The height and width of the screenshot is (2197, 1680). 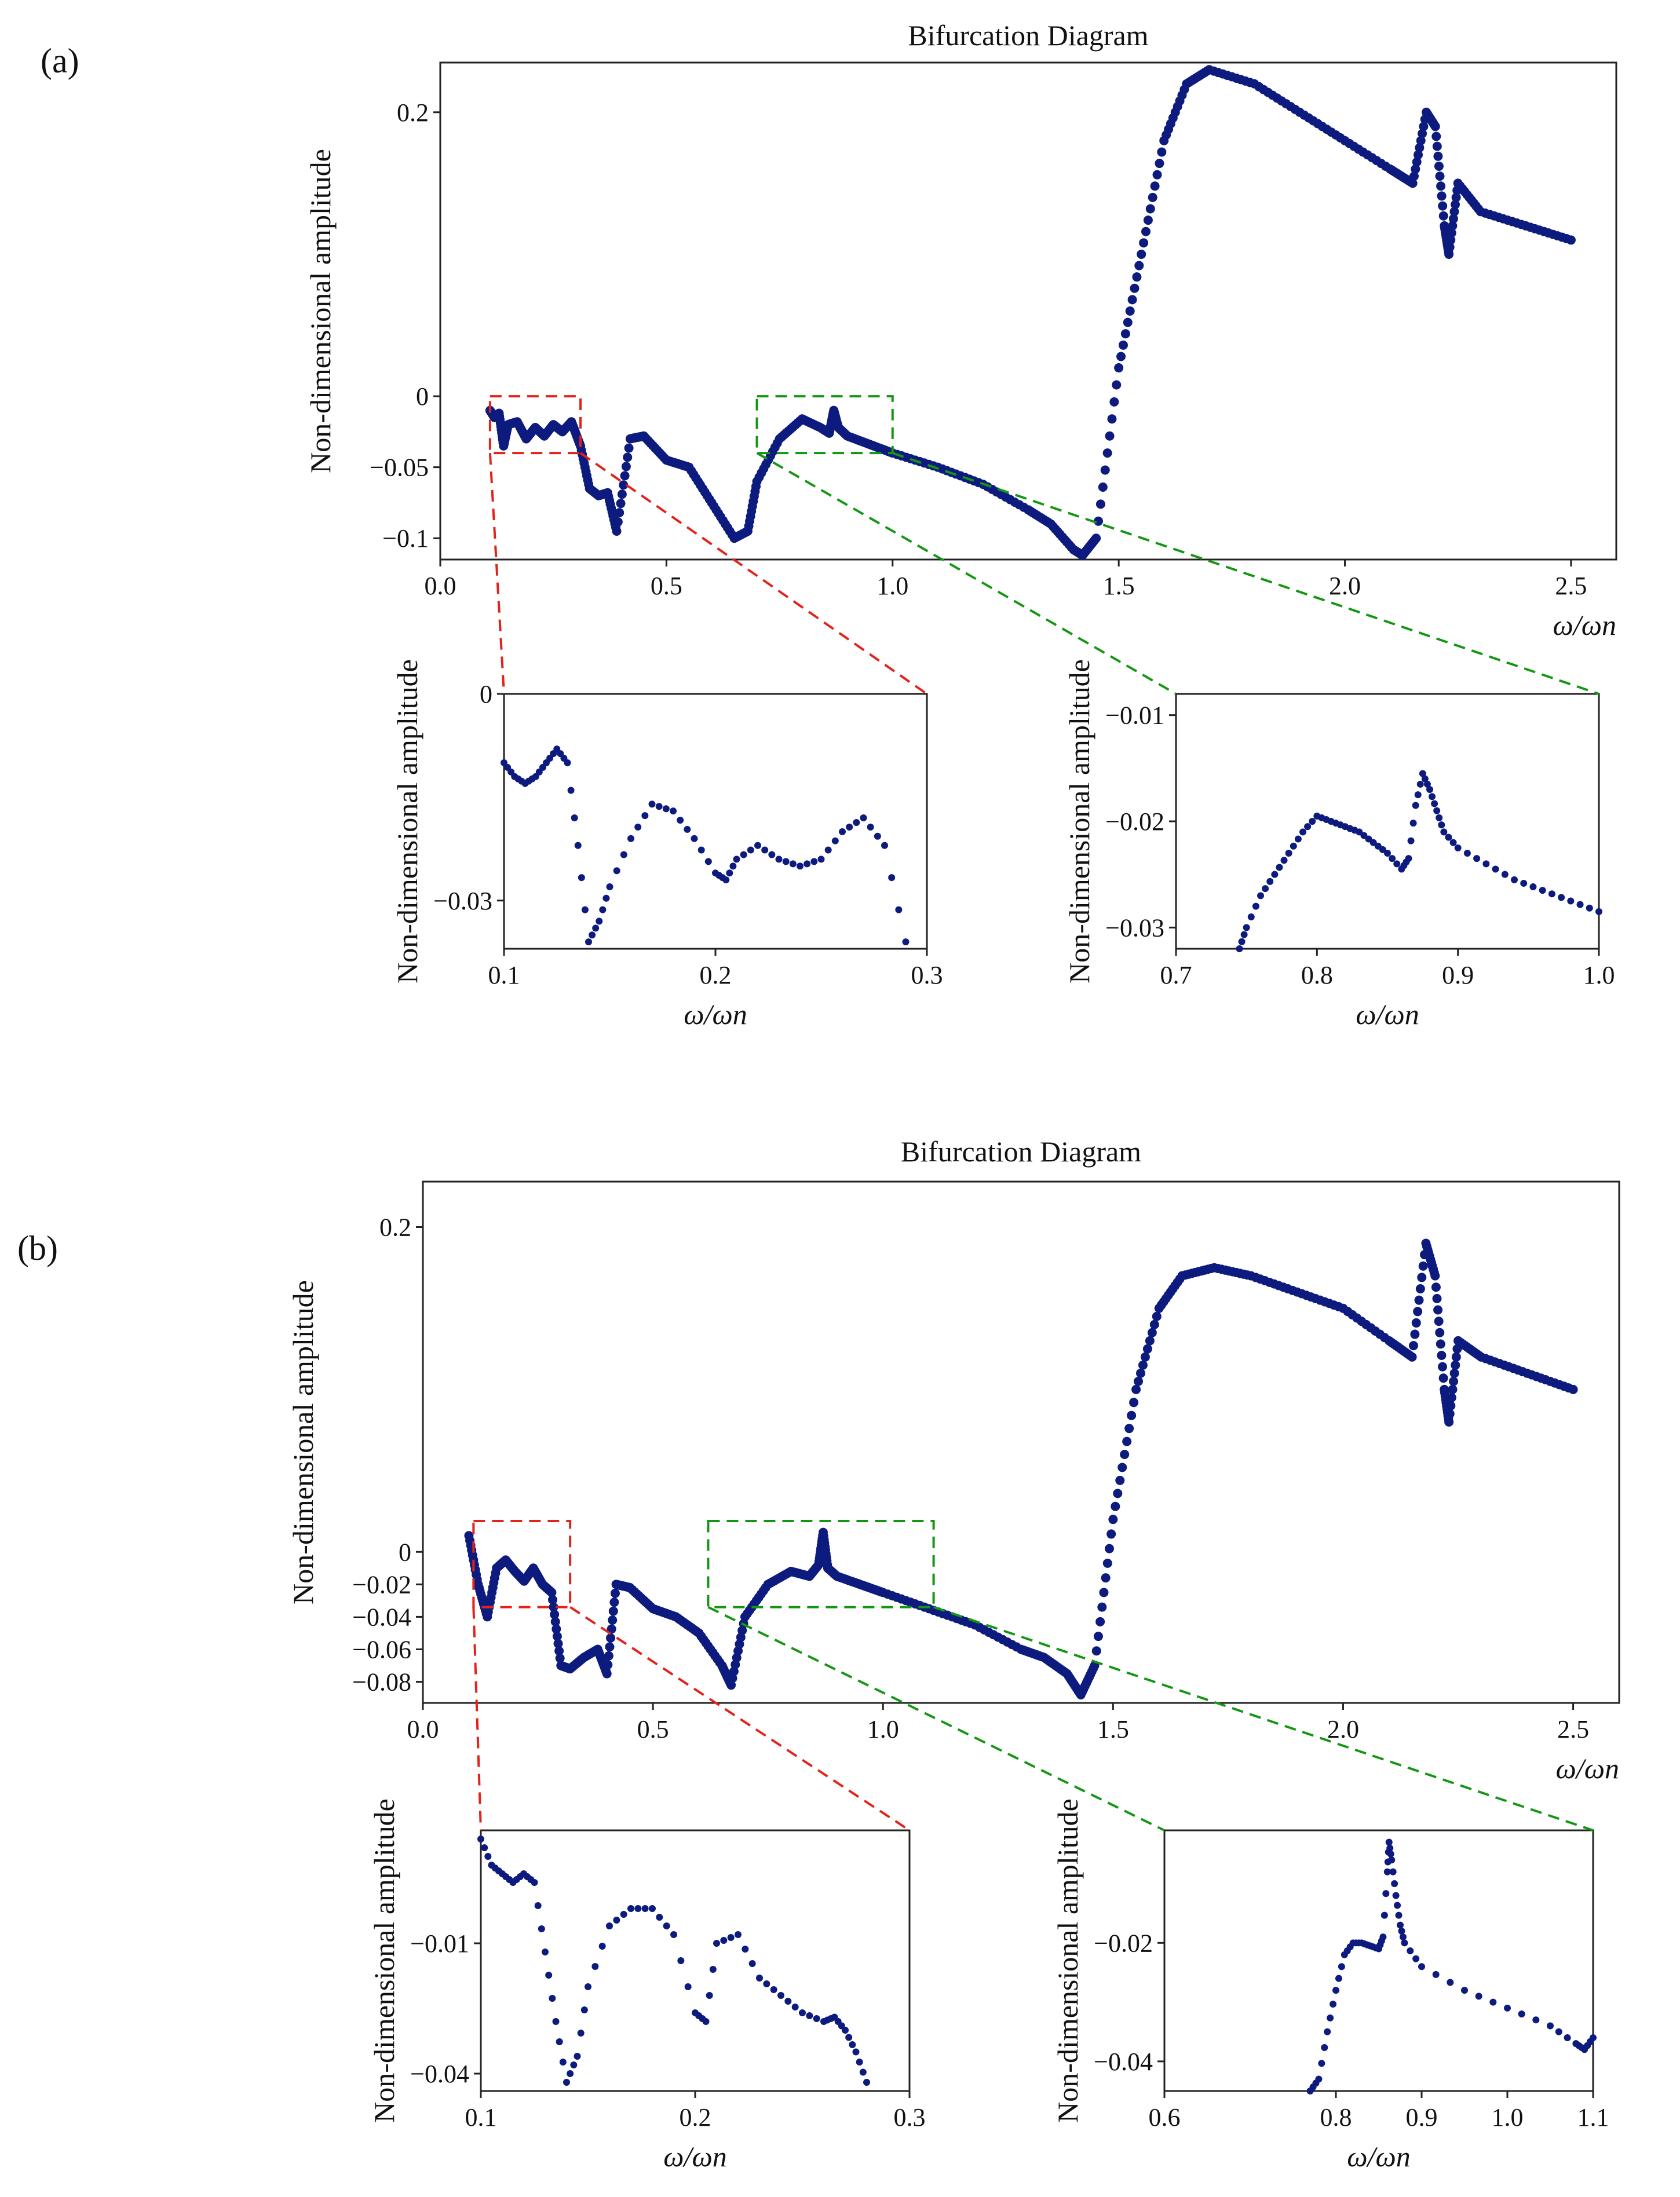 What do you see at coordinates (405, 538) in the screenshot?
I see `y-tick-label: −0.1` at bounding box center [405, 538].